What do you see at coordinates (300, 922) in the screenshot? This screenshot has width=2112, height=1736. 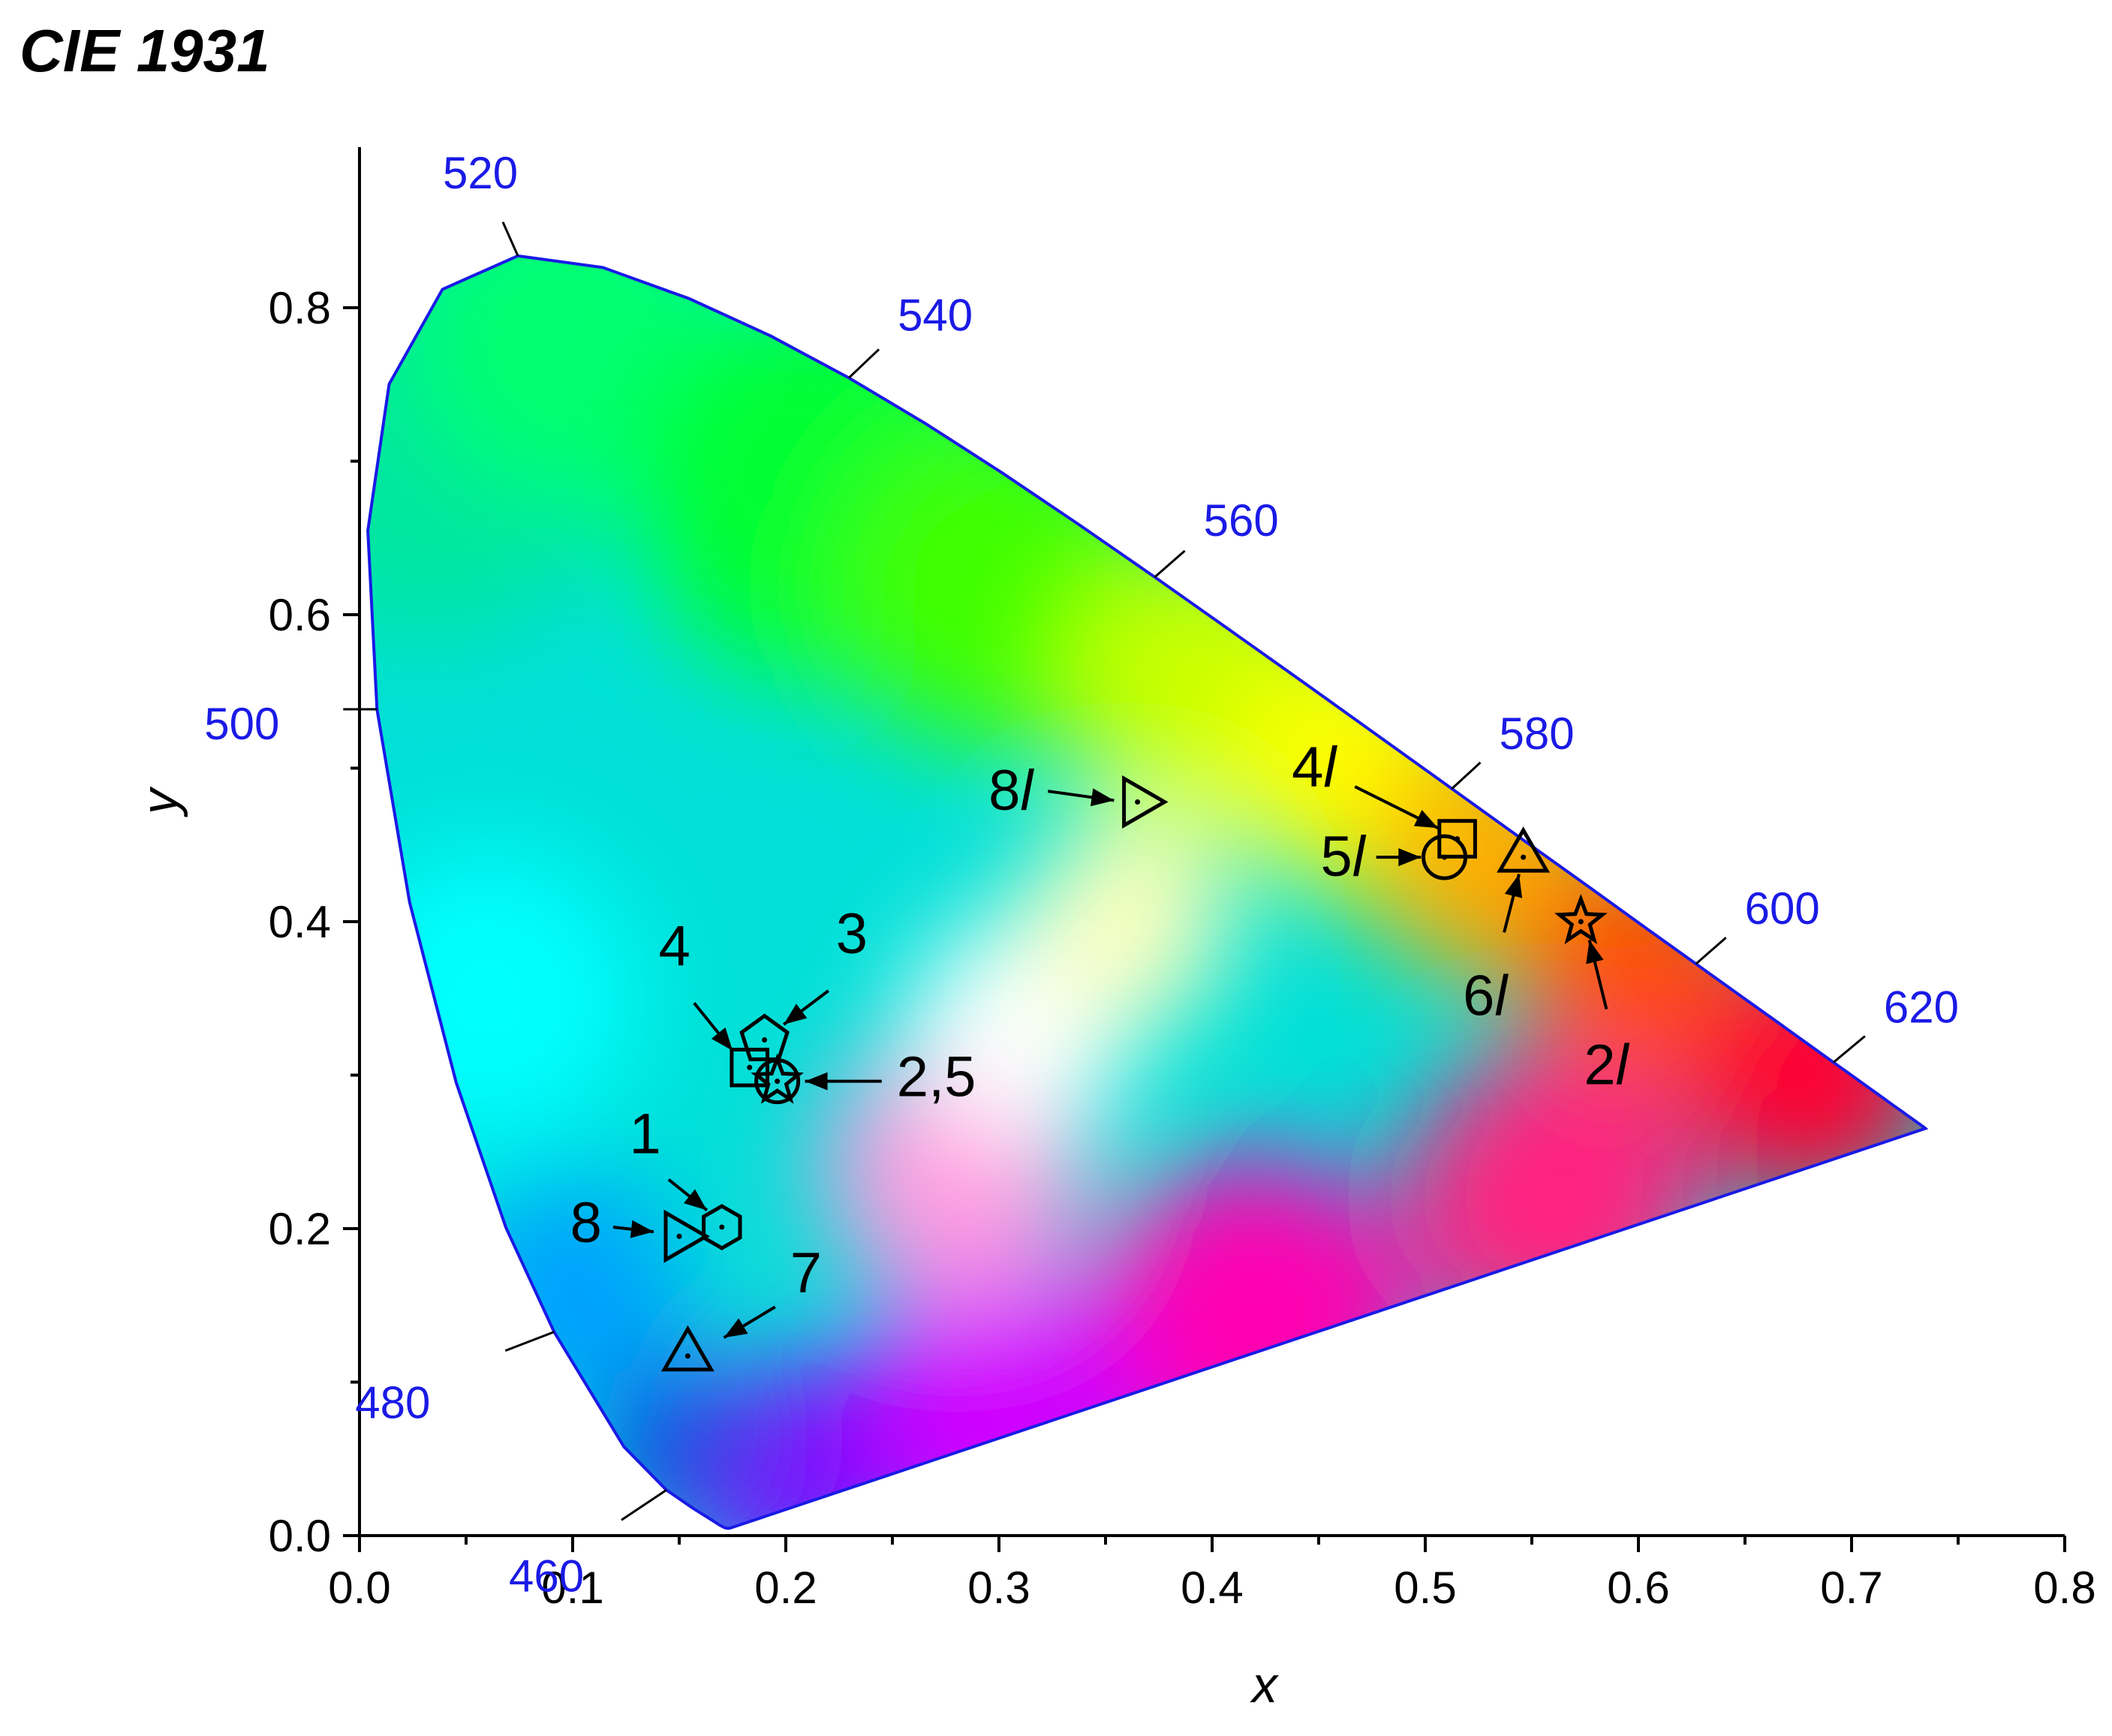 I see `y-tick-label: 0.4` at bounding box center [300, 922].